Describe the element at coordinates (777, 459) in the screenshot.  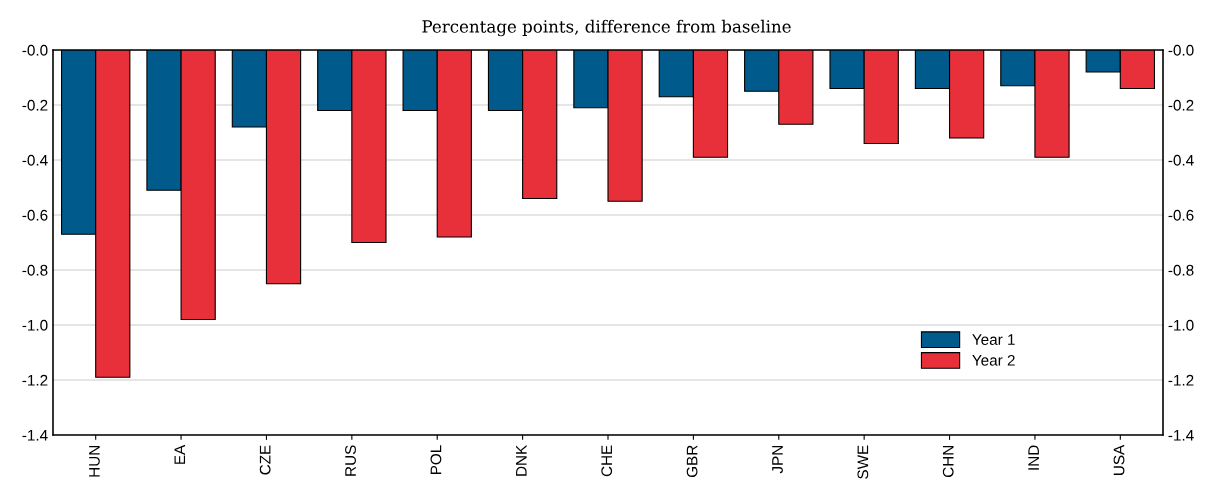
I see `x-tick-label: JPN` at that location.